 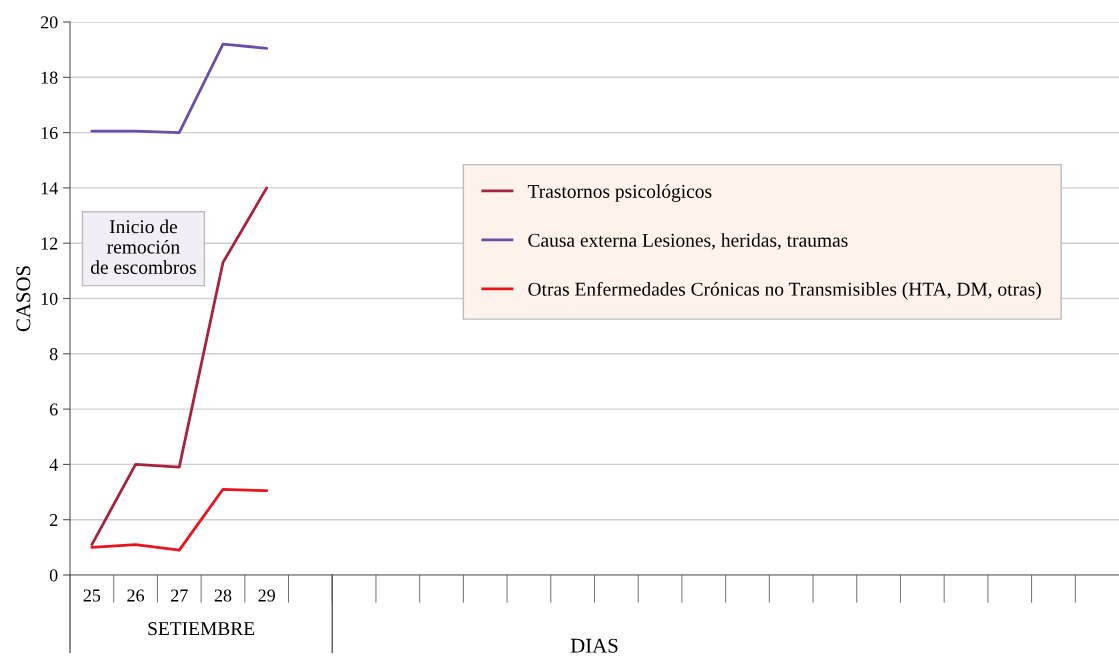 I want to click on annotation: Inicio de remoción de escombros, so click(x=143, y=246).